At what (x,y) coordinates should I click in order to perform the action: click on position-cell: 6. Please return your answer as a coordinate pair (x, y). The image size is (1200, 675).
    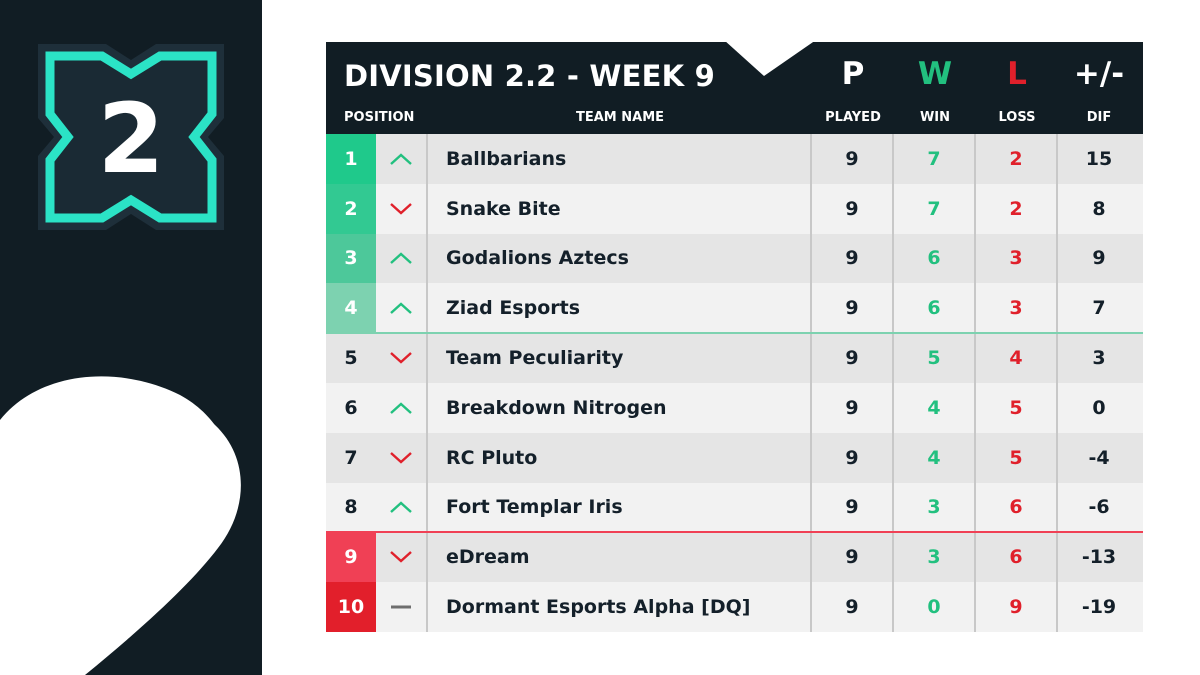
    Looking at the image, I should click on (351, 407).